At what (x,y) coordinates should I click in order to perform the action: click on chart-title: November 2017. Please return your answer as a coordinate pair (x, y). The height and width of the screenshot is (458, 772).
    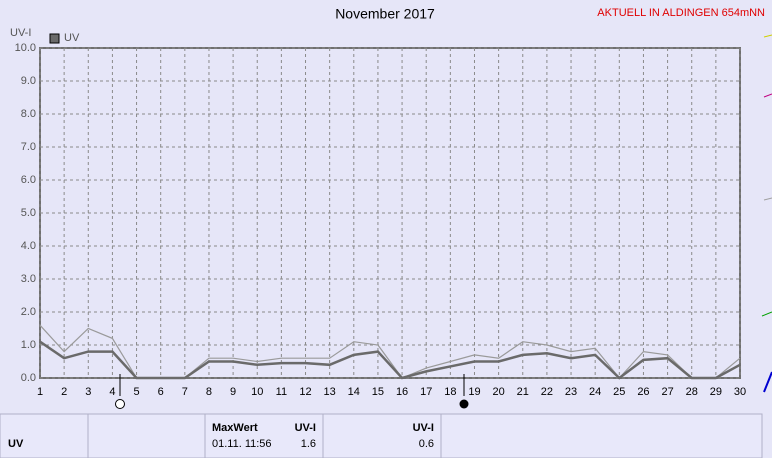
    Looking at the image, I should click on (385, 14).